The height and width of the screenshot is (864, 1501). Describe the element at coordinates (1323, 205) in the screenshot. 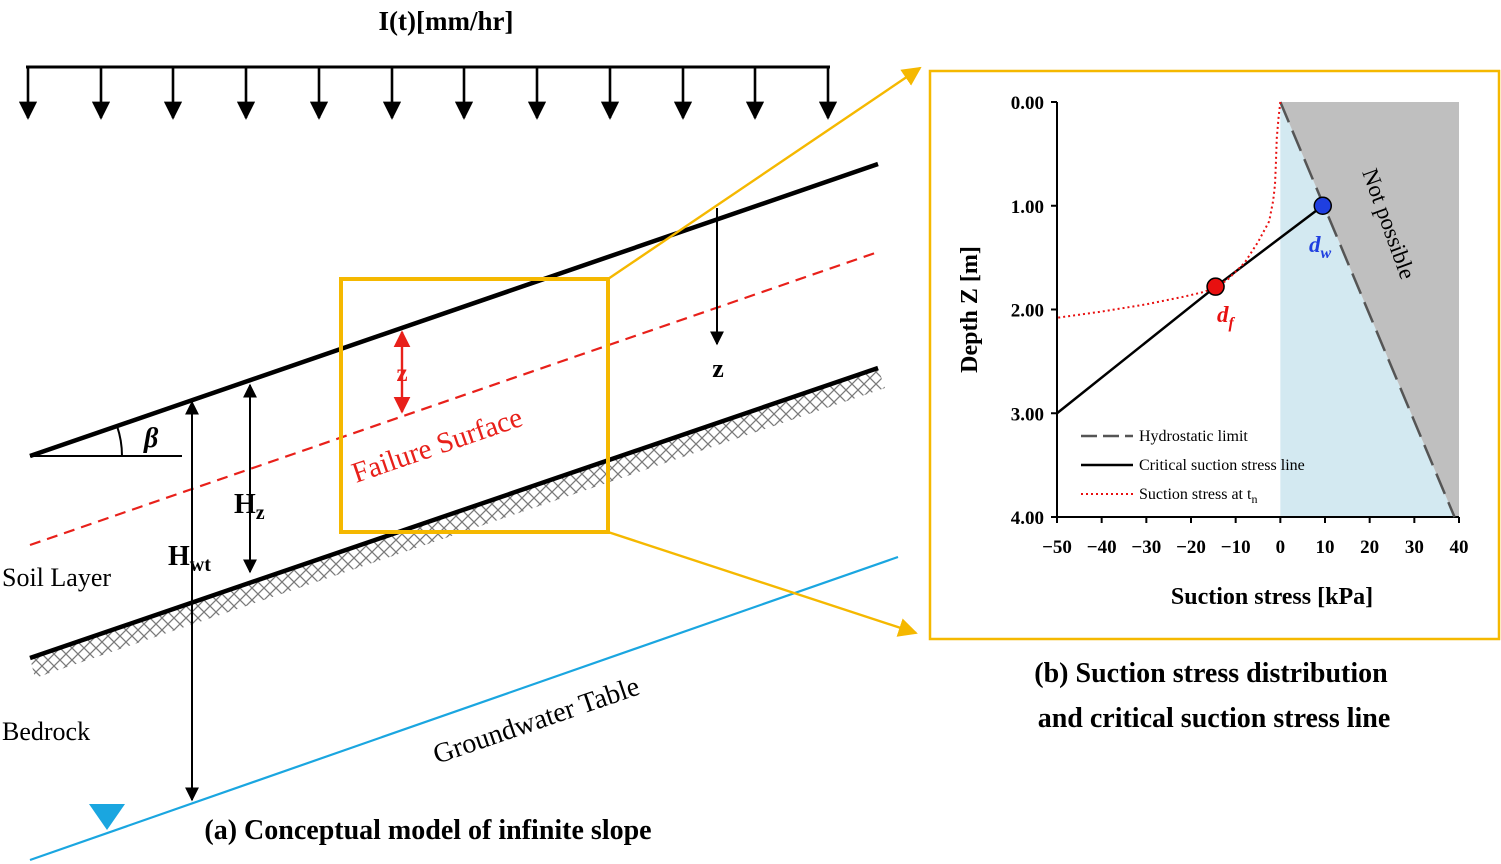

I see `marker-dw` at that location.